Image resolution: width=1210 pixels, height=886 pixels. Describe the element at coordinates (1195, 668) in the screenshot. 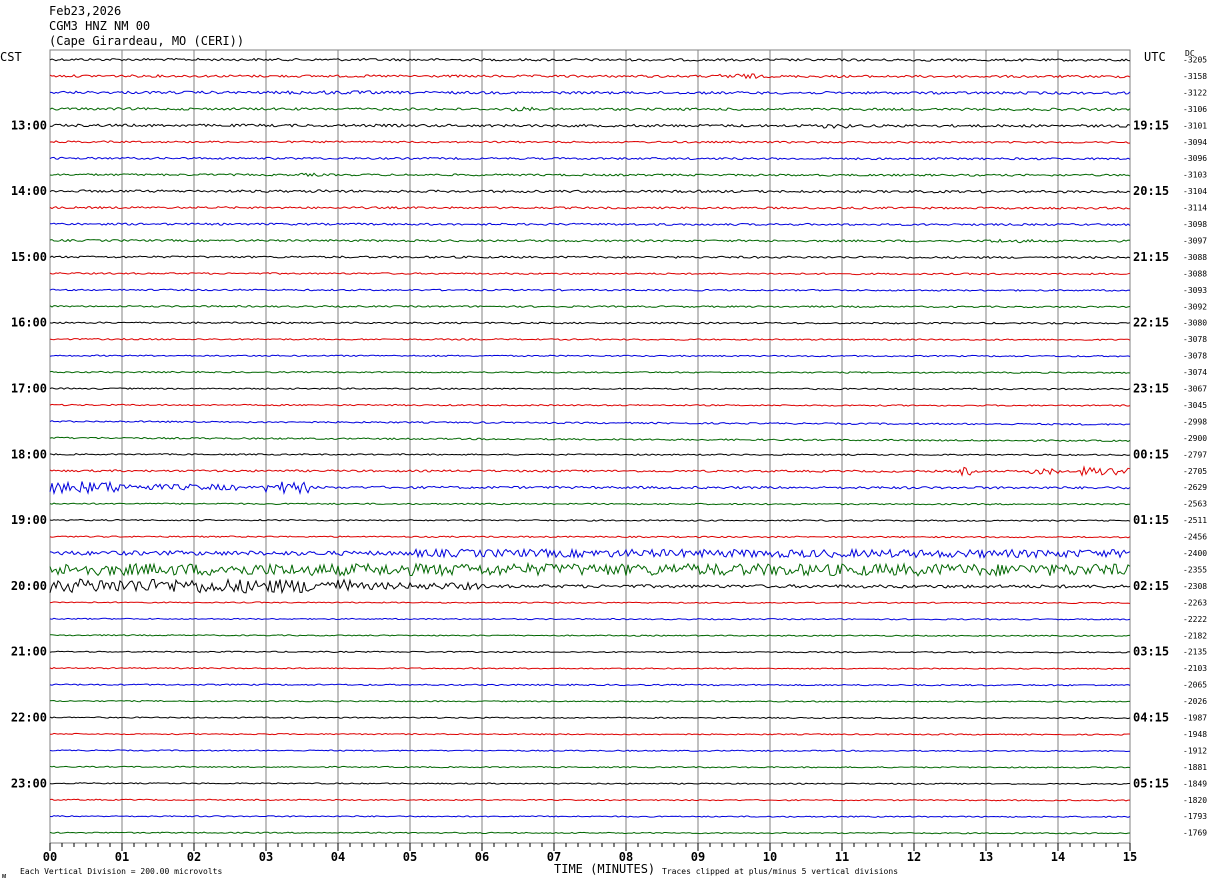

I see `dc-offset-label: -2103` at that location.